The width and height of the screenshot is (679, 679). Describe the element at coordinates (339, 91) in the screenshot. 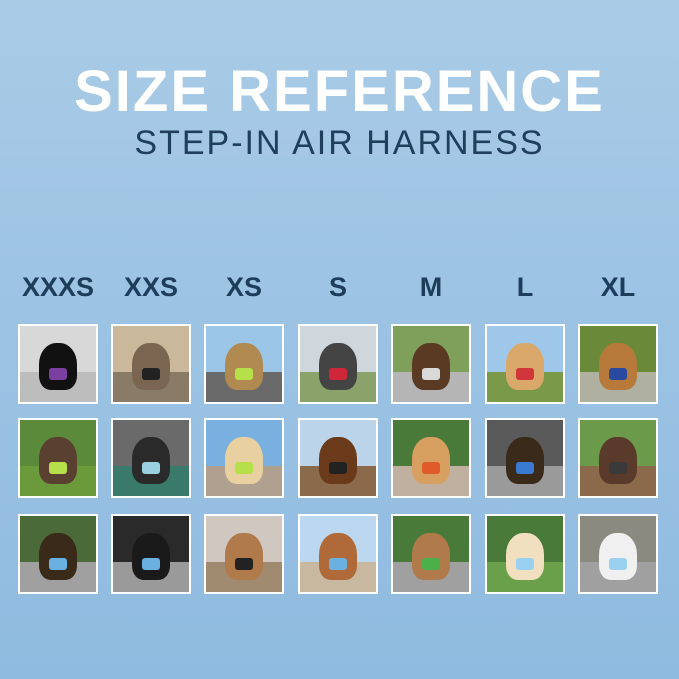

I see `page-title: SIZE REFERENCE` at that location.